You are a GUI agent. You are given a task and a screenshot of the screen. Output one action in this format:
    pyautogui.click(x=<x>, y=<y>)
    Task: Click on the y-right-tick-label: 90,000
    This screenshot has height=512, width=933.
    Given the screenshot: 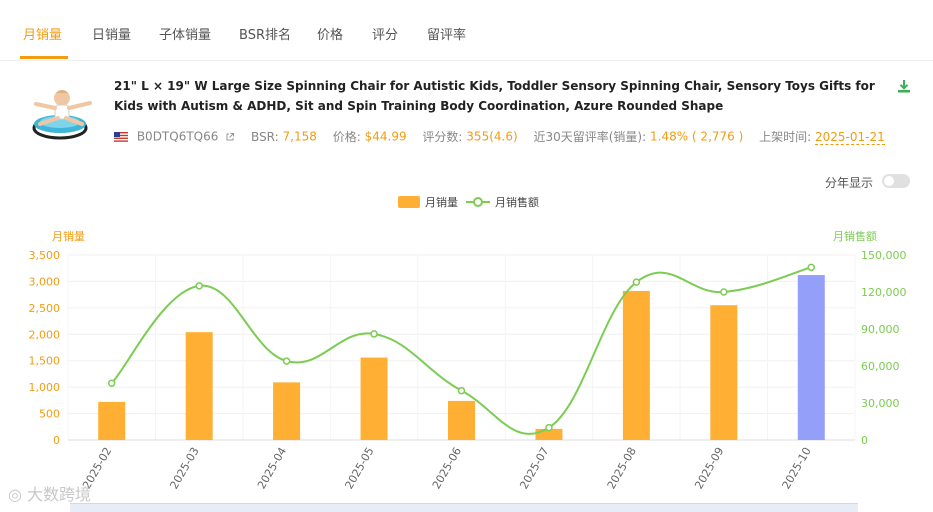 What is the action you would take?
    pyautogui.click(x=880, y=329)
    